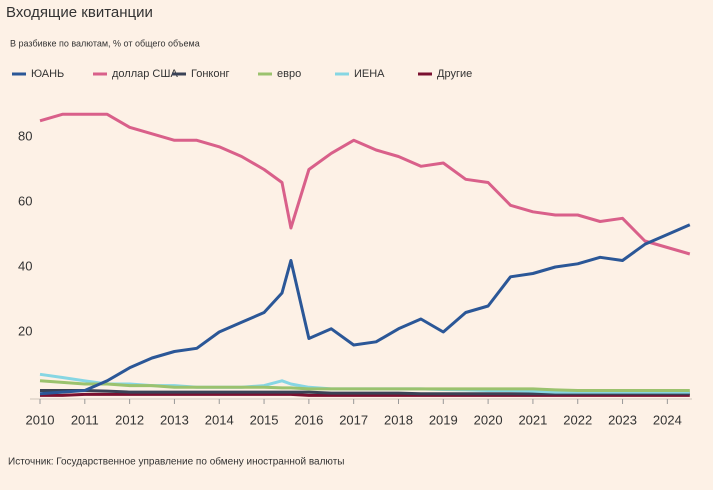  I want to click on x-tick-label: 2019, so click(443, 419).